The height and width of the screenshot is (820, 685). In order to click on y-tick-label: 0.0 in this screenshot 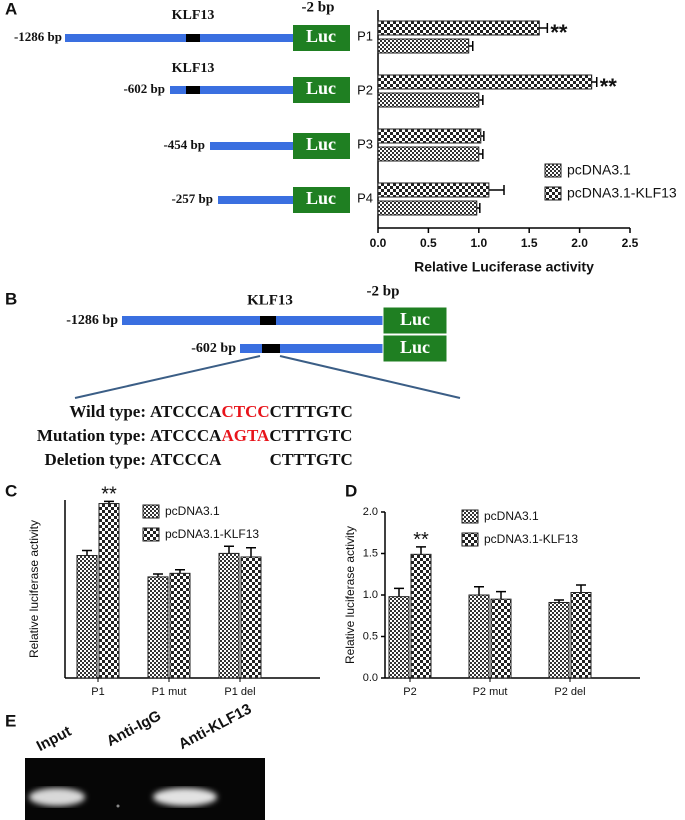, I will do `click(370, 678)`.